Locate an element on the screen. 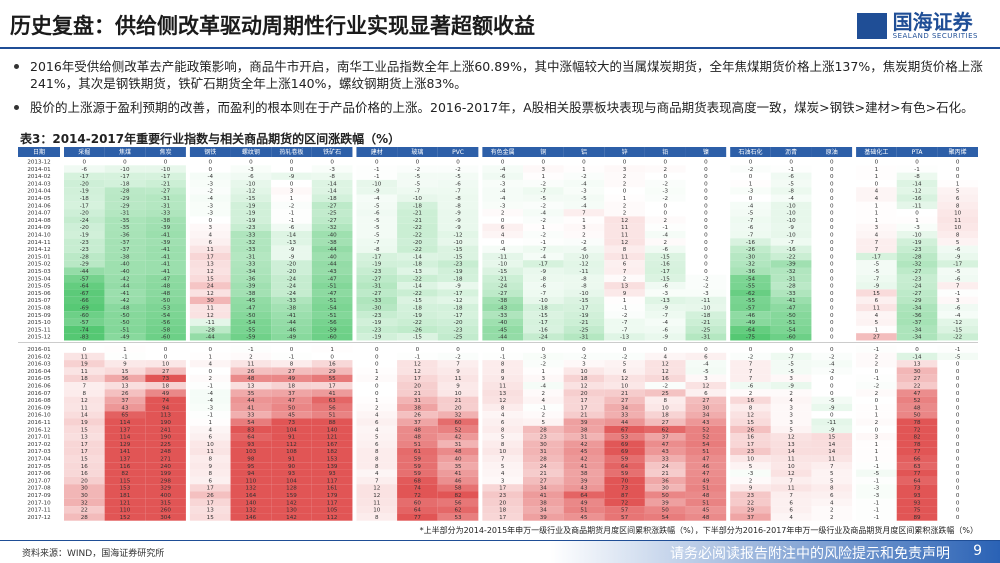 The width and height of the screenshot is (1000, 563). value-cell: -39 is located at coordinates (166, 243).